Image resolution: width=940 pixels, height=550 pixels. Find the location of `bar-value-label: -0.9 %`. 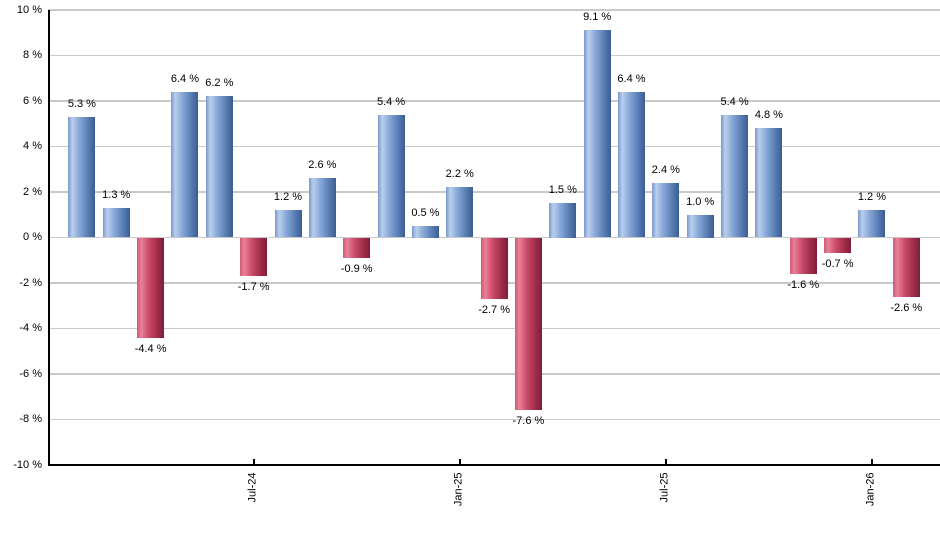

bar-value-label: -0.9 % is located at coordinates (356, 268).